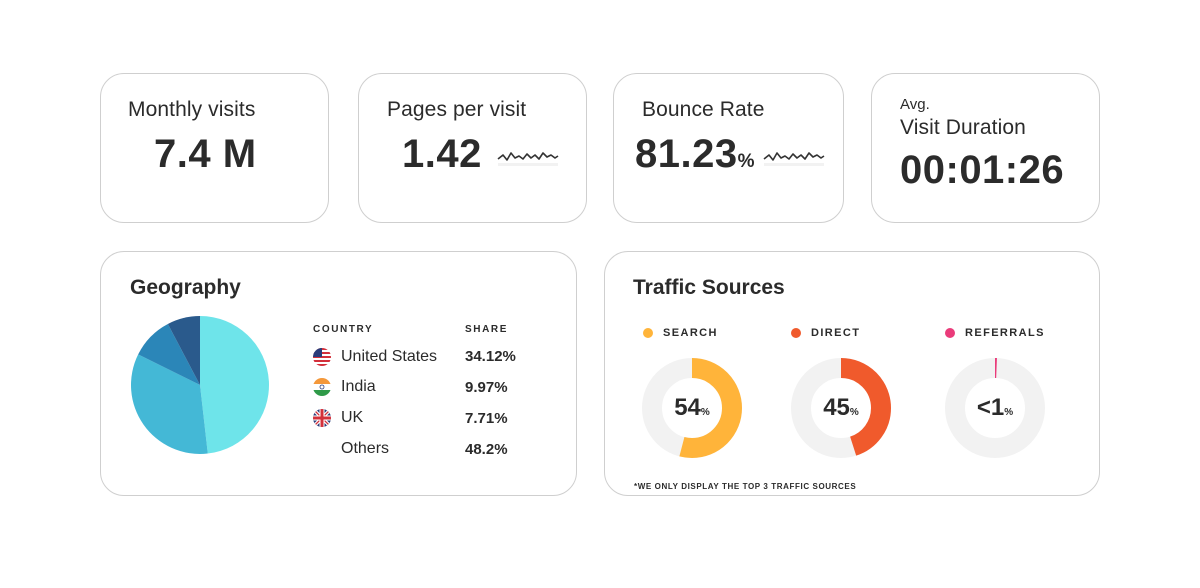 The height and width of the screenshot is (588, 1200). What do you see at coordinates (686, 154) in the screenshot?
I see `bounce-rate-number: 81.23` at bounding box center [686, 154].